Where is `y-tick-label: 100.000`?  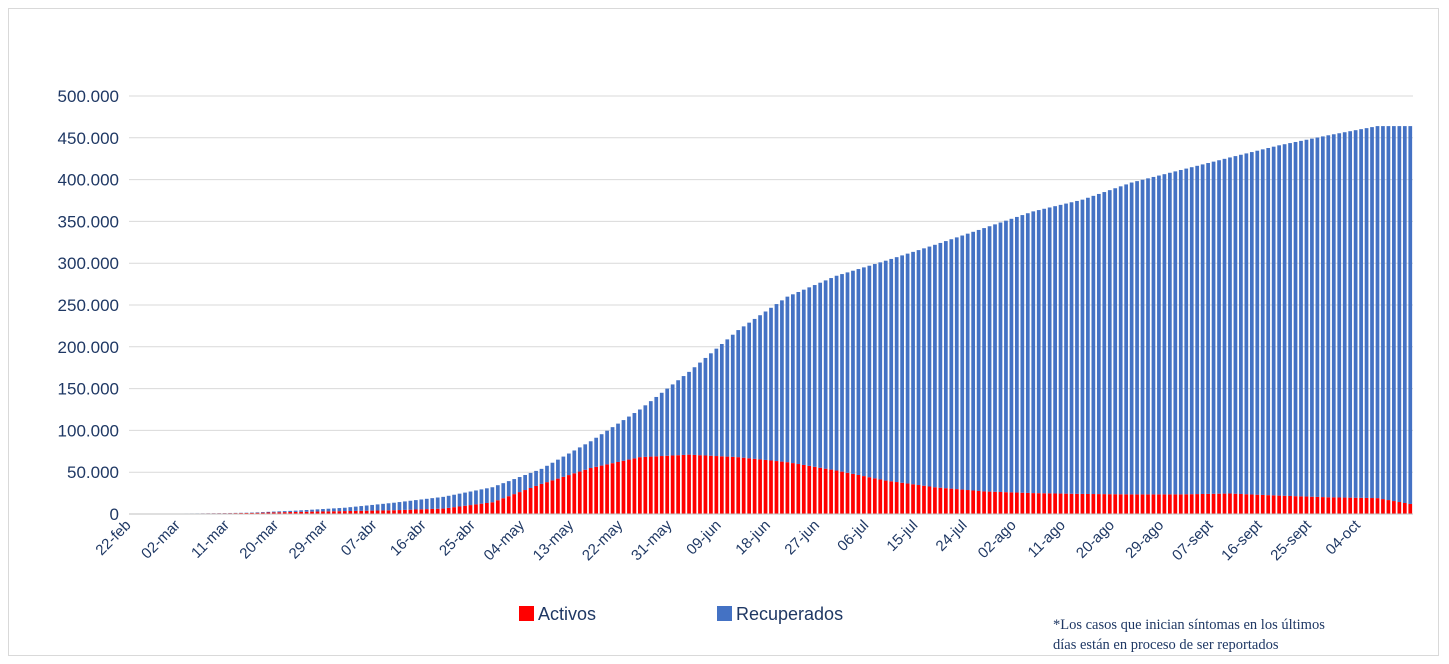
y-tick-label: 100.000 is located at coordinates (88, 430).